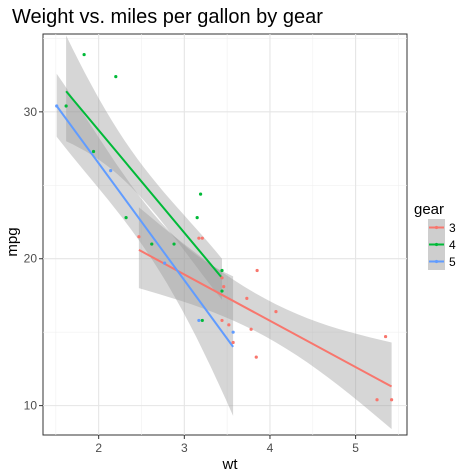 This screenshot has width=474, height=474. I want to click on x-axis-label: wt, so click(230, 464).